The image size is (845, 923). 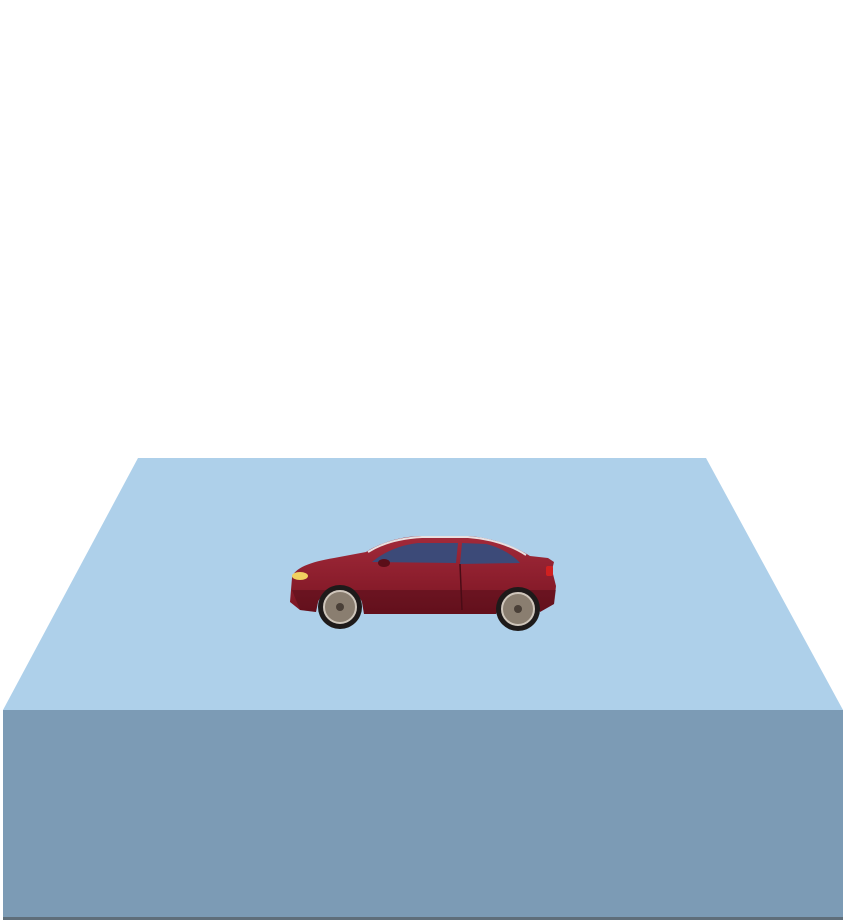 What do you see at coordinates (549, 571) in the screenshot?
I see `car-taillight` at bounding box center [549, 571].